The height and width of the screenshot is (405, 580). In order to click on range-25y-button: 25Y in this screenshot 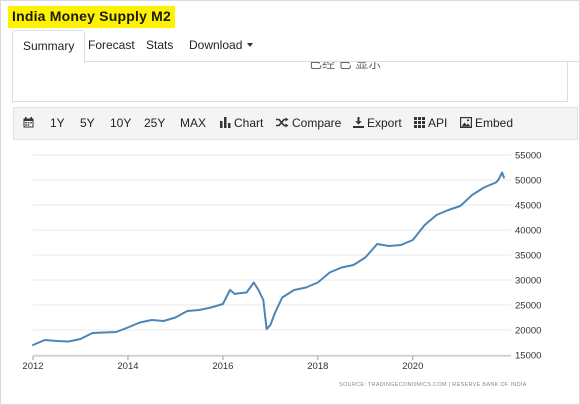, I will do `click(155, 123)`.